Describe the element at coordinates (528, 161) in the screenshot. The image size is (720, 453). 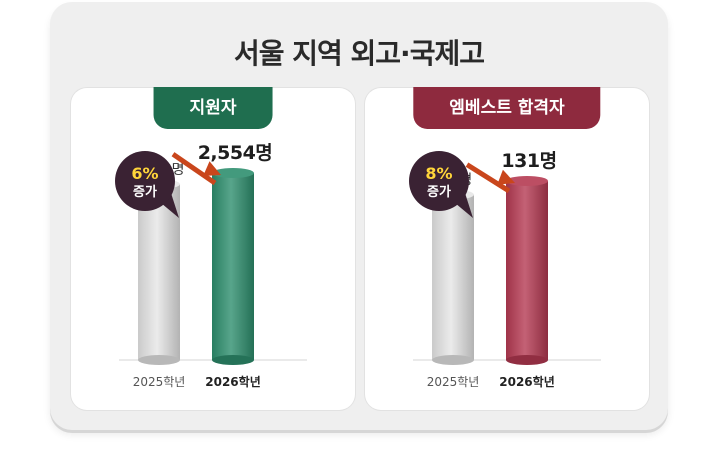
I see `value-label: 131명` at that location.